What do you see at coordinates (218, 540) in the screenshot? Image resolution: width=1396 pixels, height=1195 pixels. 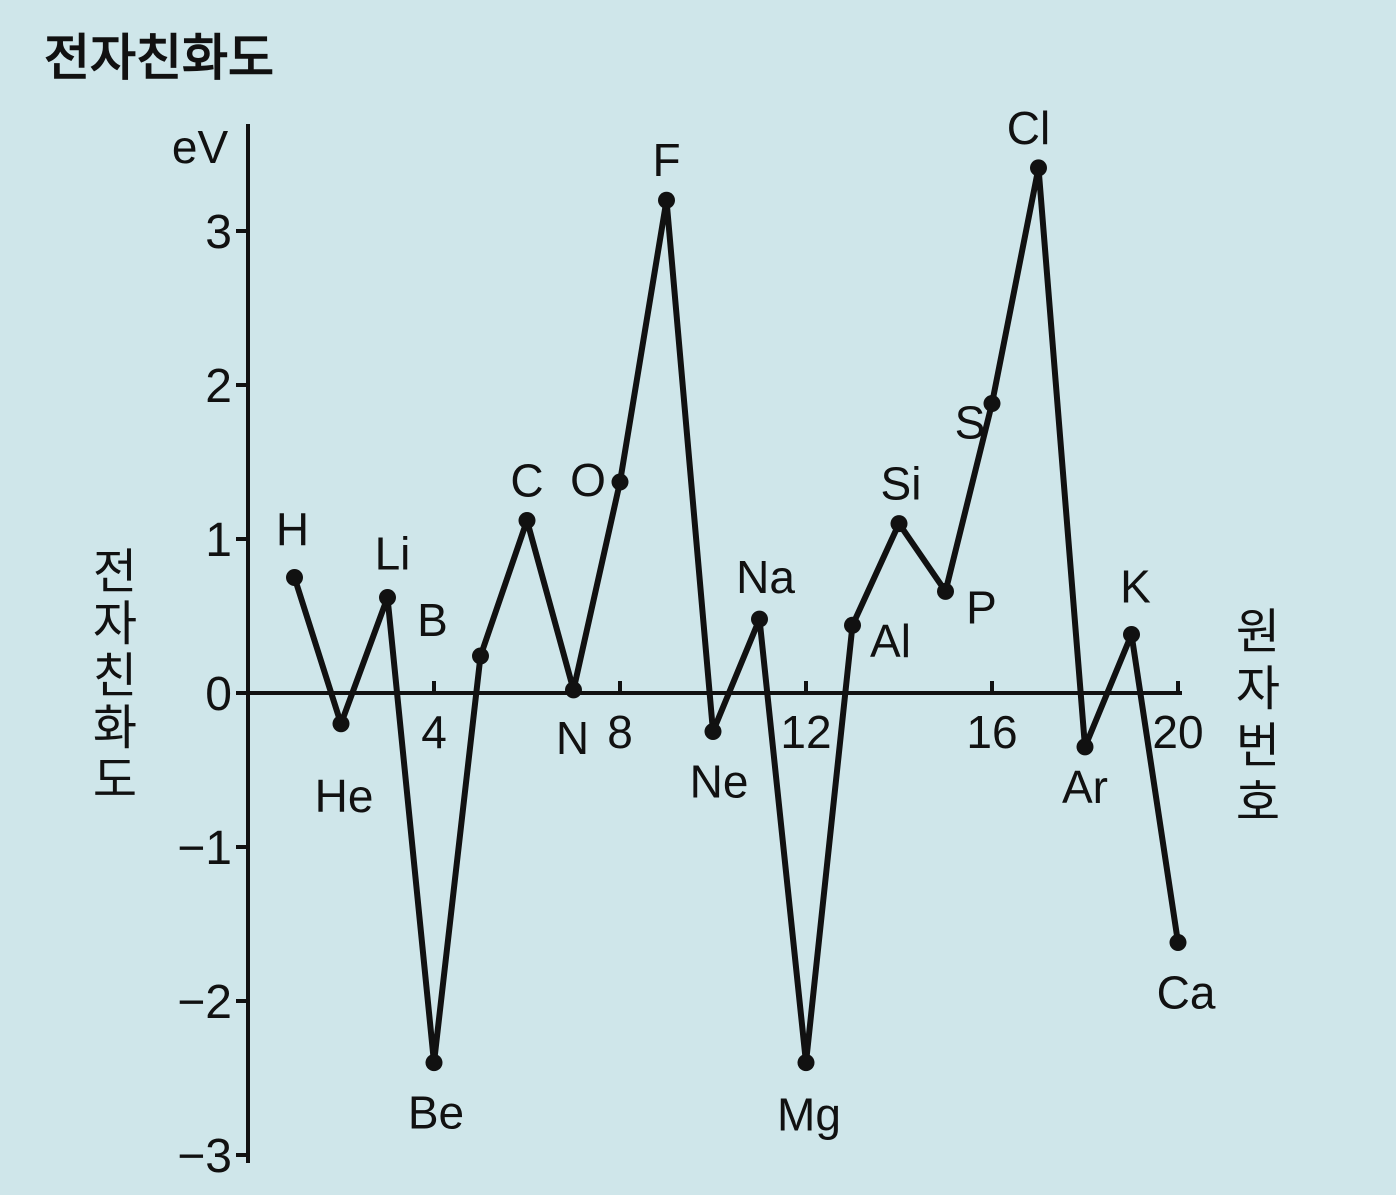 I see `y-tick-label: 1` at bounding box center [218, 540].